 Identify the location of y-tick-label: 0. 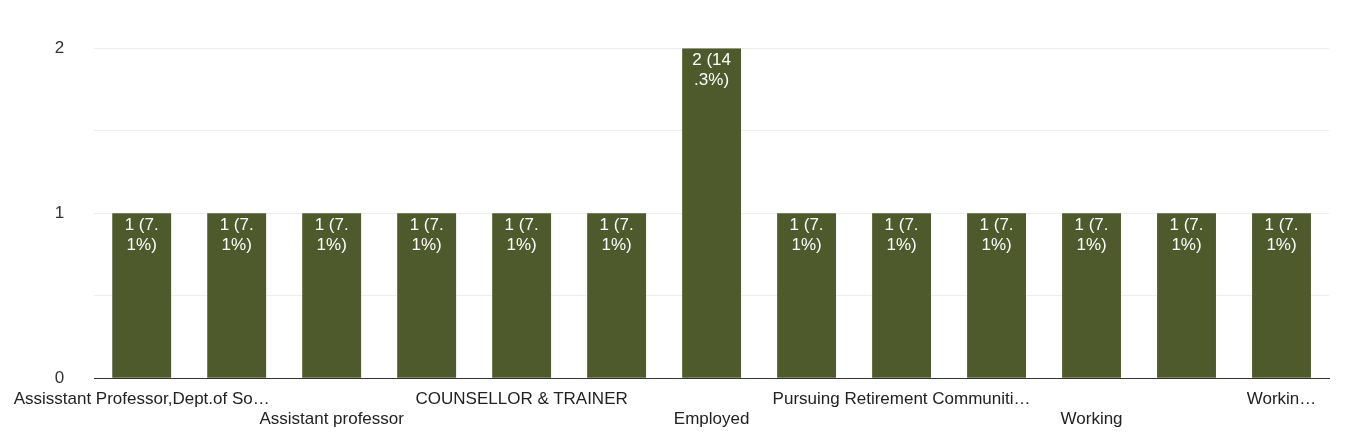
(59, 377).